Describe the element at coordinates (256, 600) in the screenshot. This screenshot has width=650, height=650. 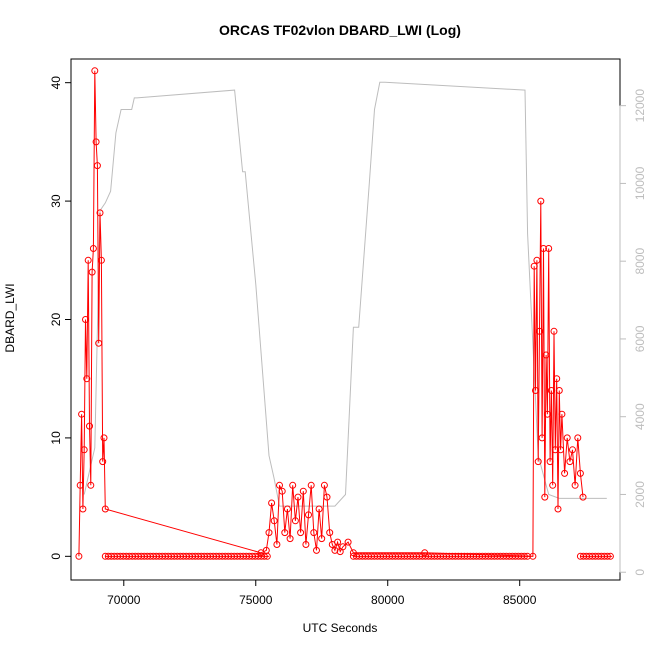
I see `x-tick-label: 75000` at that location.